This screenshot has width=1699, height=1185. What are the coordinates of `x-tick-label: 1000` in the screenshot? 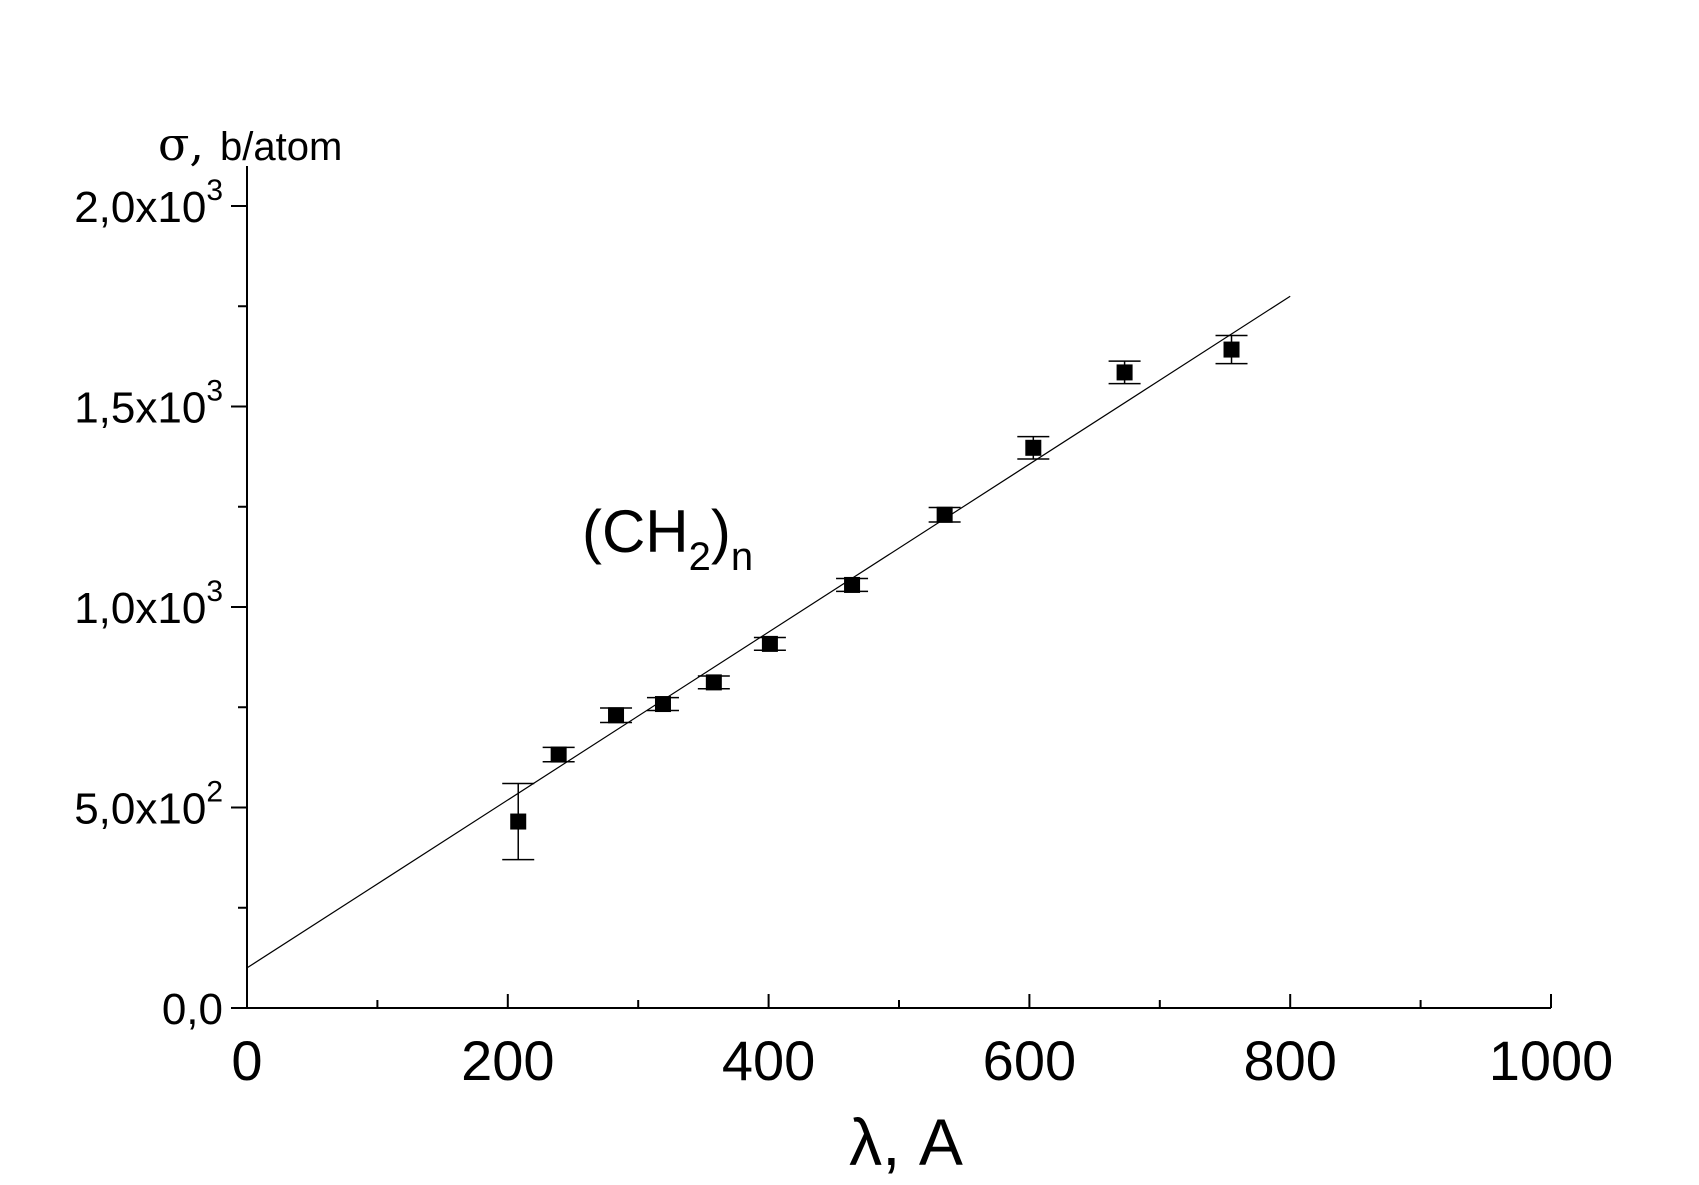 It's located at (1551, 1060).